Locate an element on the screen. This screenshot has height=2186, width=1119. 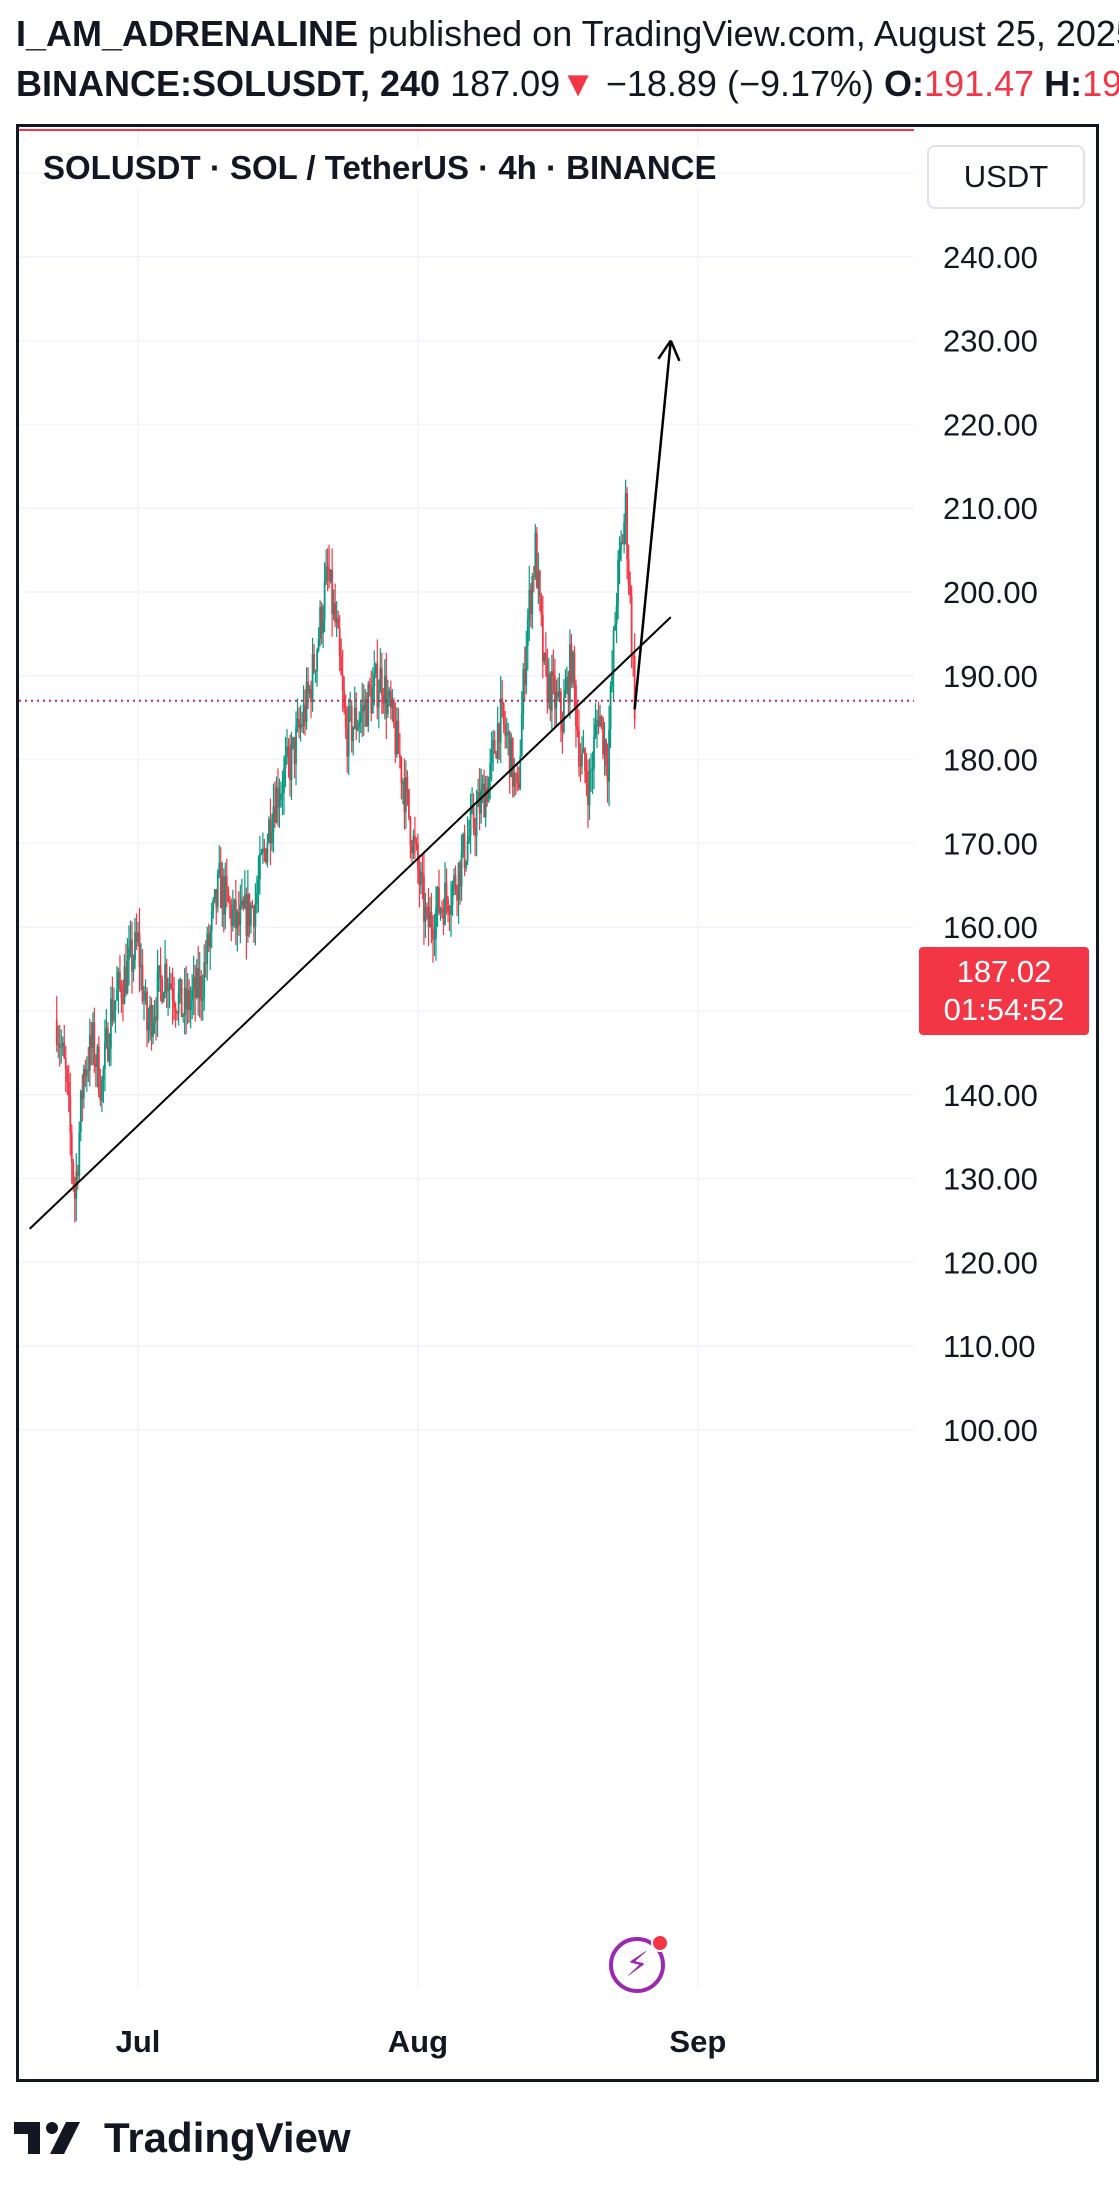
price-tick-label: 160.00 is located at coordinates (990, 927).